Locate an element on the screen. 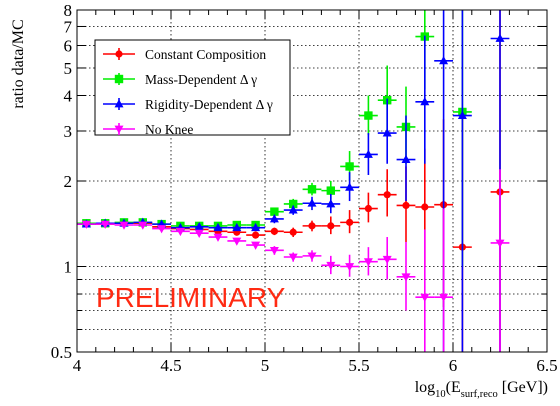 This screenshot has height=406, width=560. x-tick-label: 5.5 is located at coordinates (358, 365).